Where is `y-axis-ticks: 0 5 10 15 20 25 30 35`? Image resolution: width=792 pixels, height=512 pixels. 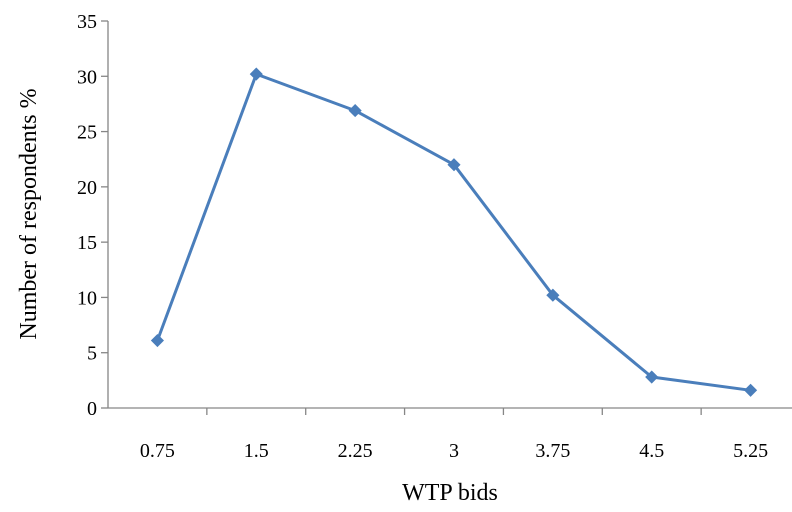 y-axis-ticks: 0 5 10 15 20 25 30 35 is located at coordinates (92, 215).